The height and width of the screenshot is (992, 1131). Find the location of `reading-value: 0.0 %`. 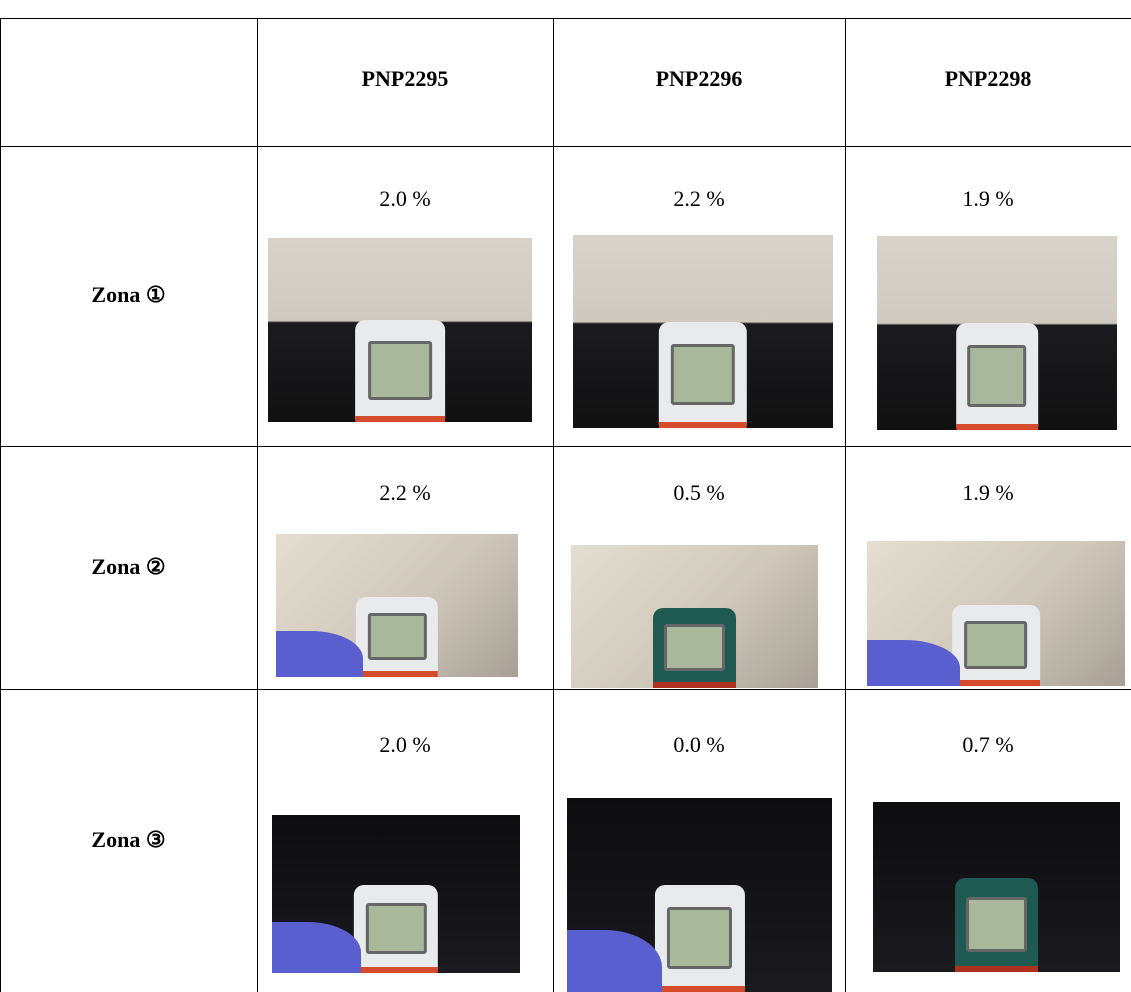

reading-value: 0.0 % is located at coordinates (699, 744).